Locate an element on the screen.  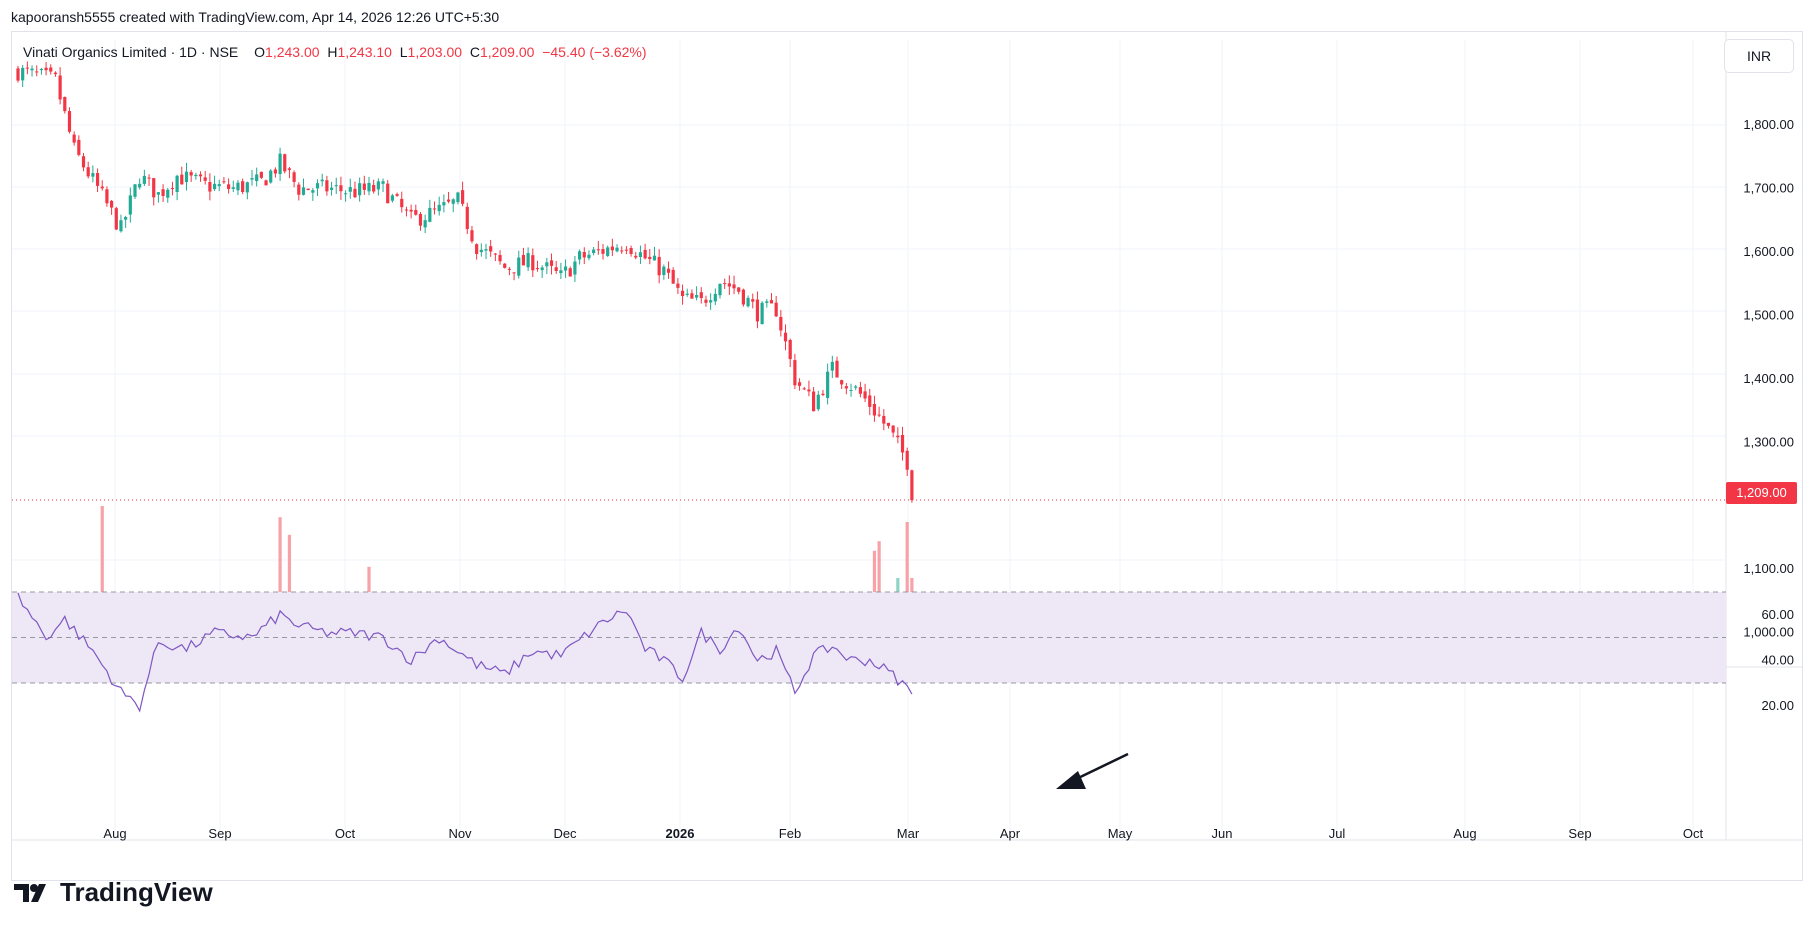
close-label: C is located at coordinates (474, 52).